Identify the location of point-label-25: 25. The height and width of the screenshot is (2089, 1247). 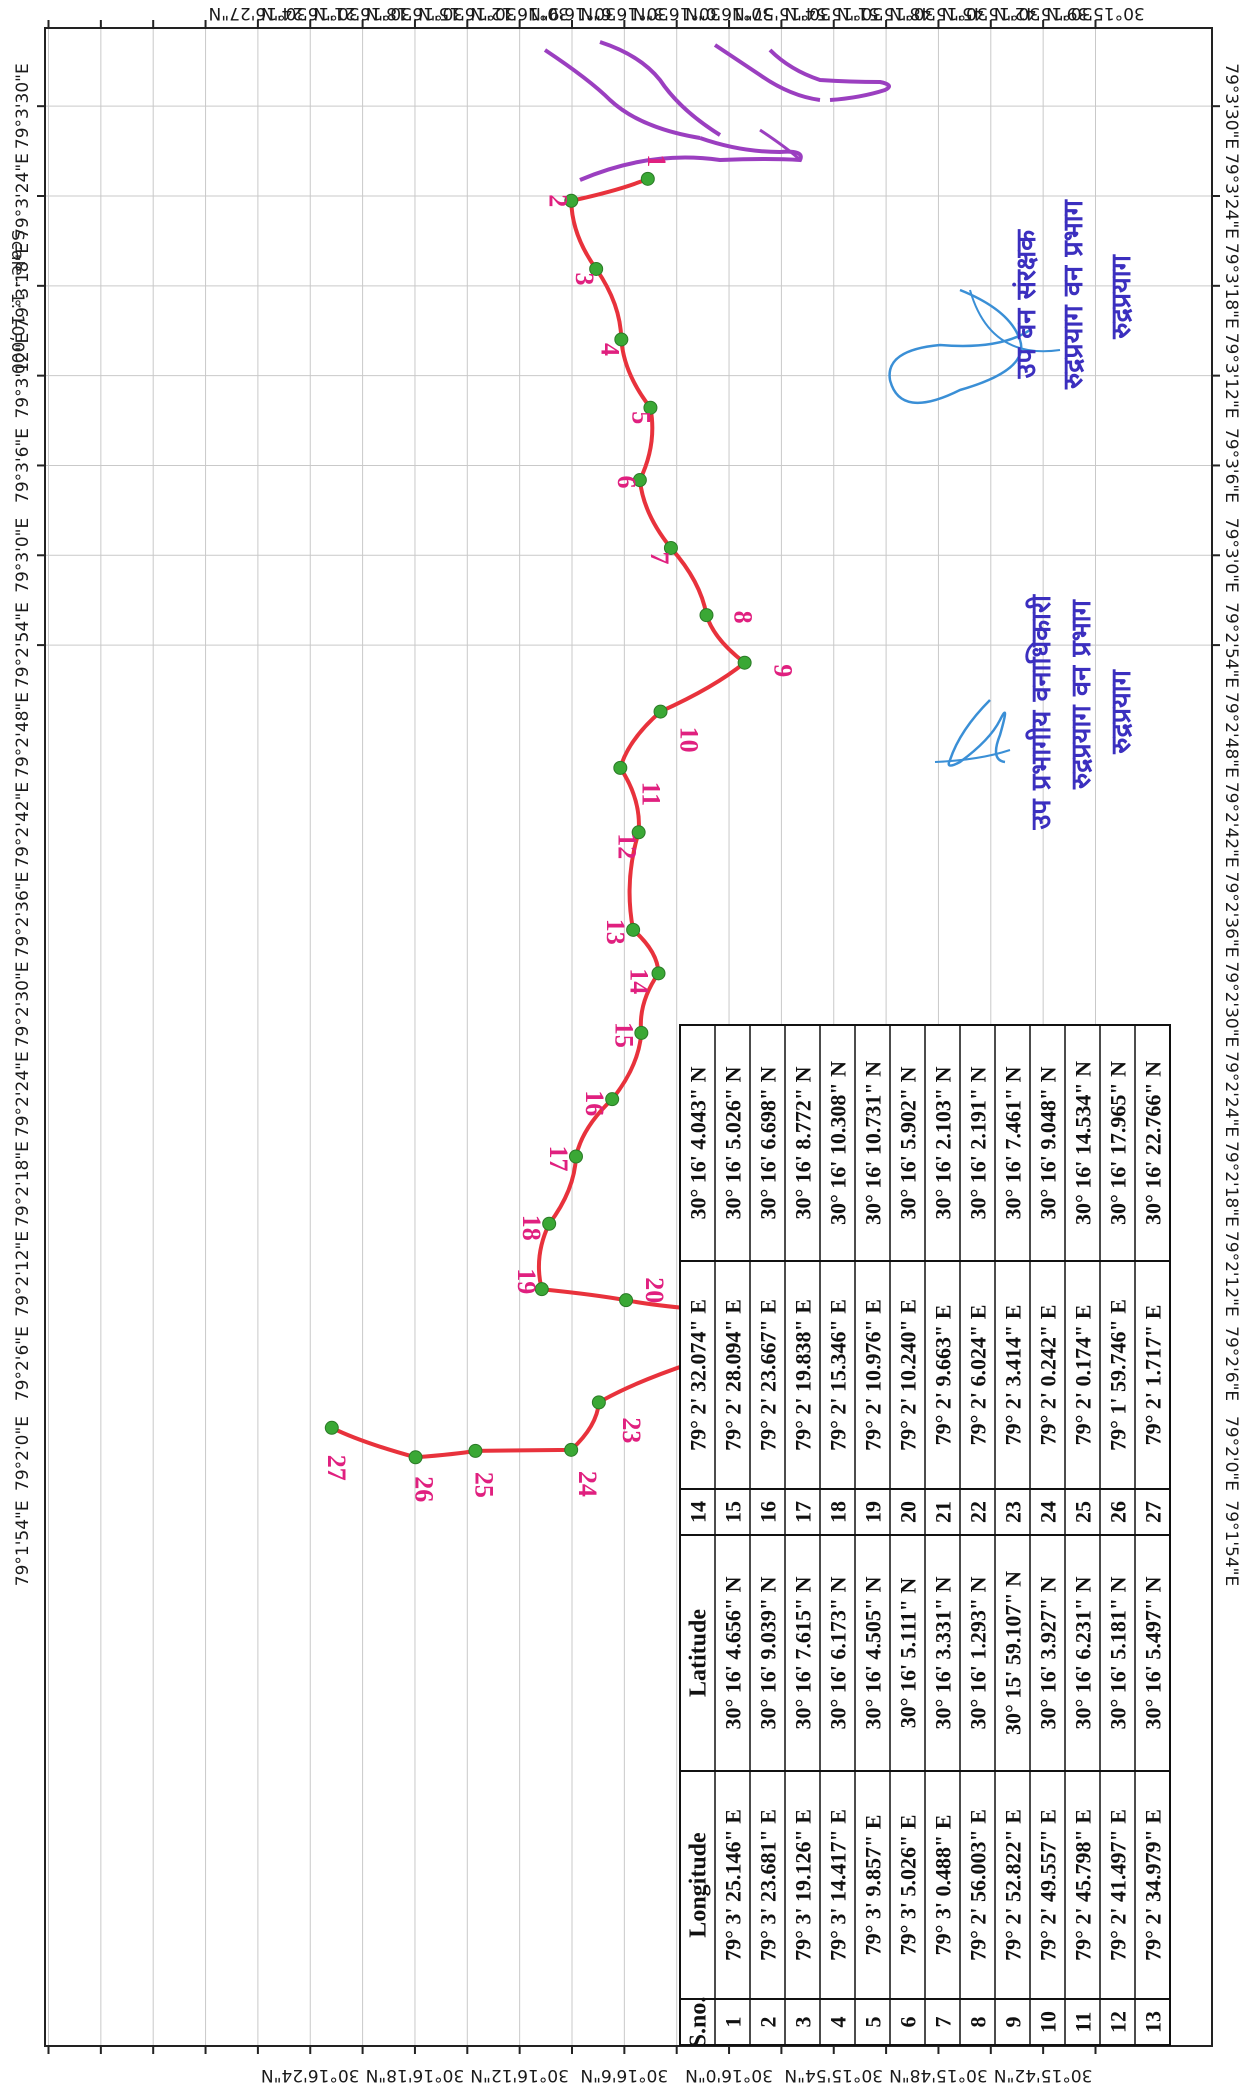
(483, 1485).